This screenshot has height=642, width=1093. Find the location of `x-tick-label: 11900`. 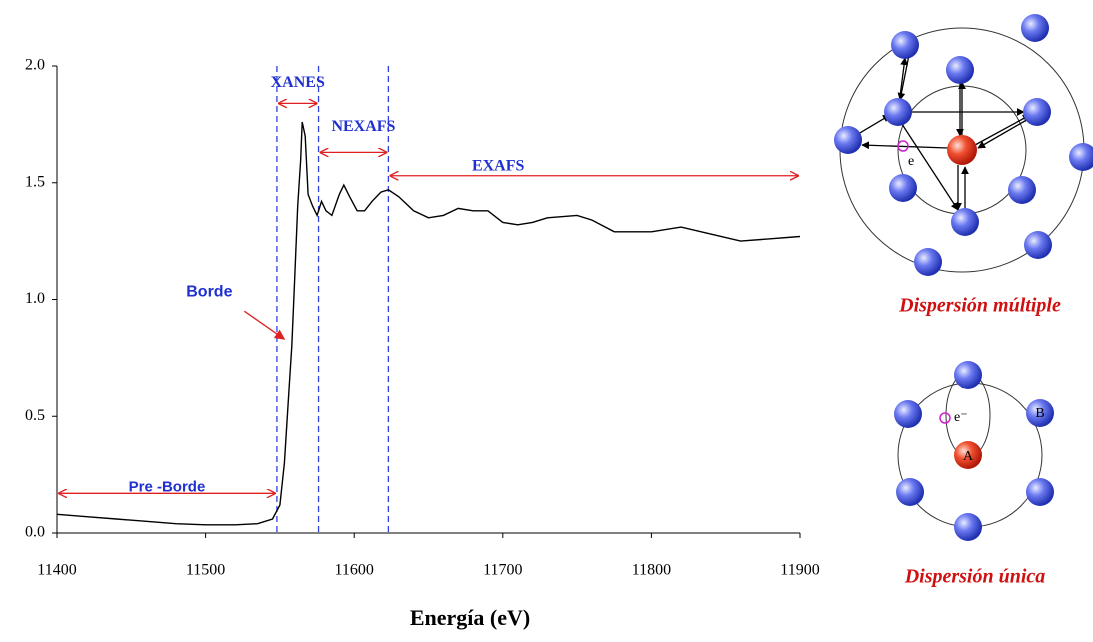

x-tick-label: 11900 is located at coordinates (799, 570).